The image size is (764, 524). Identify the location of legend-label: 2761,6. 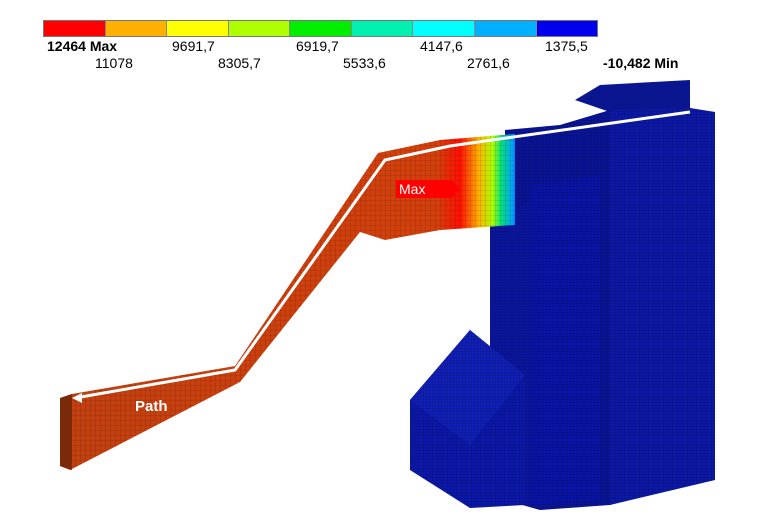
(488, 63).